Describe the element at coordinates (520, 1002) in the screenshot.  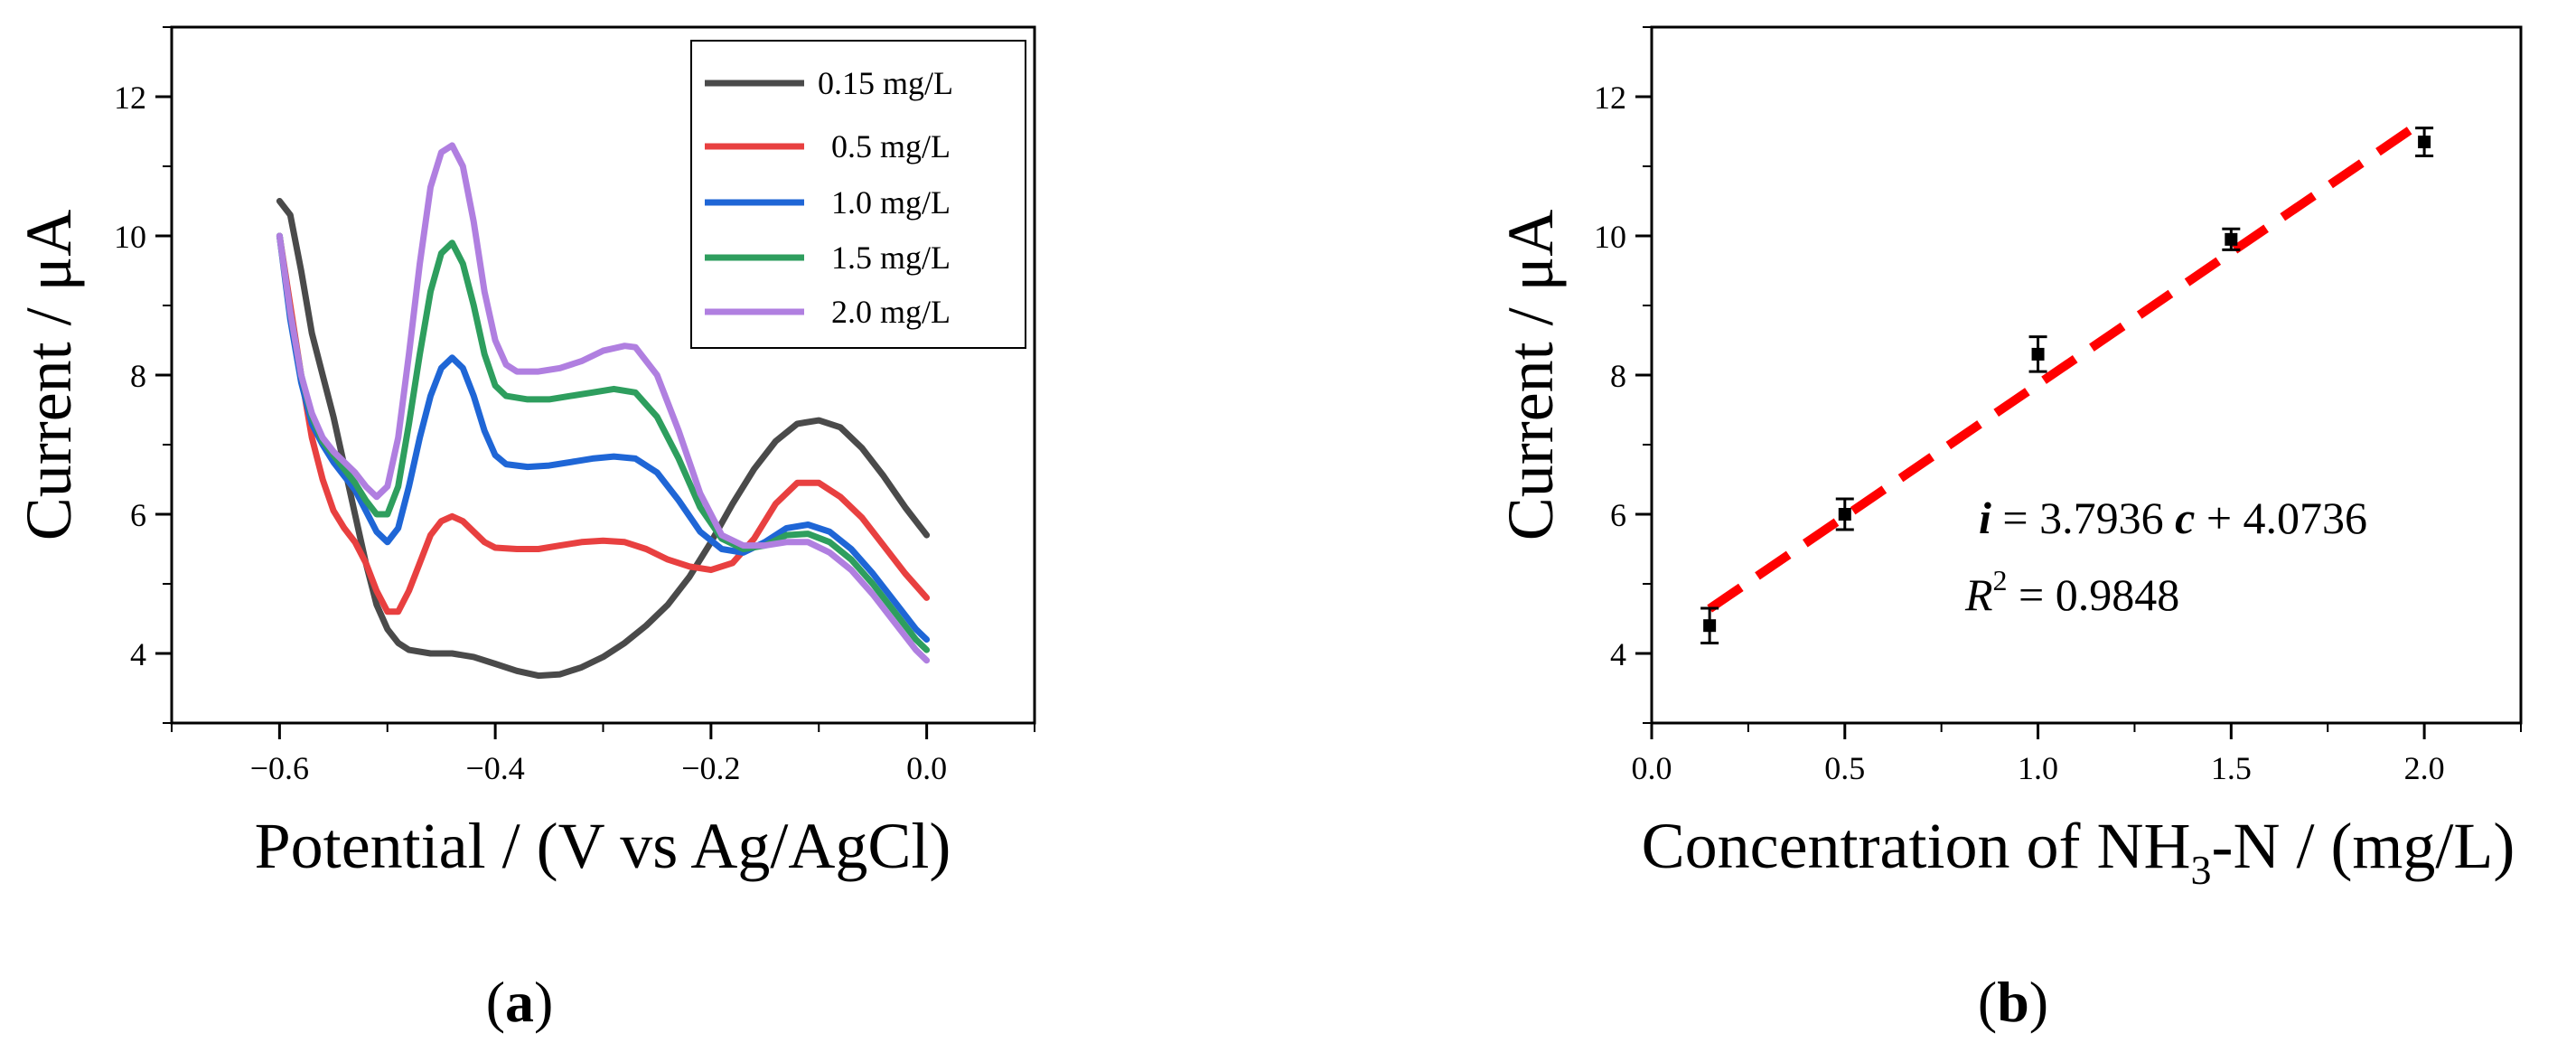
I see `panel-a-label: (a)` at that location.